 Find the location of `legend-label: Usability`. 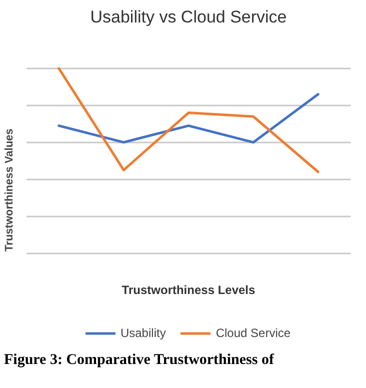

legend-label: Usability is located at coordinates (143, 333).